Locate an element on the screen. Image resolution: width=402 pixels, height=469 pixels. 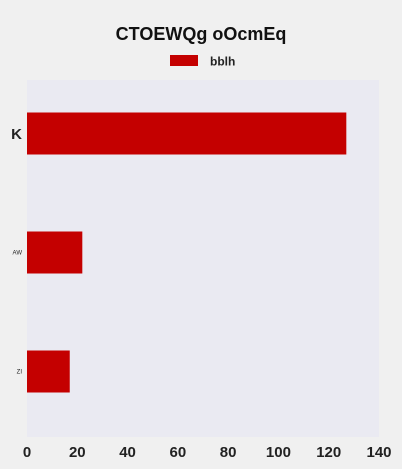
legend-swatch is located at coordinates (184, 60).